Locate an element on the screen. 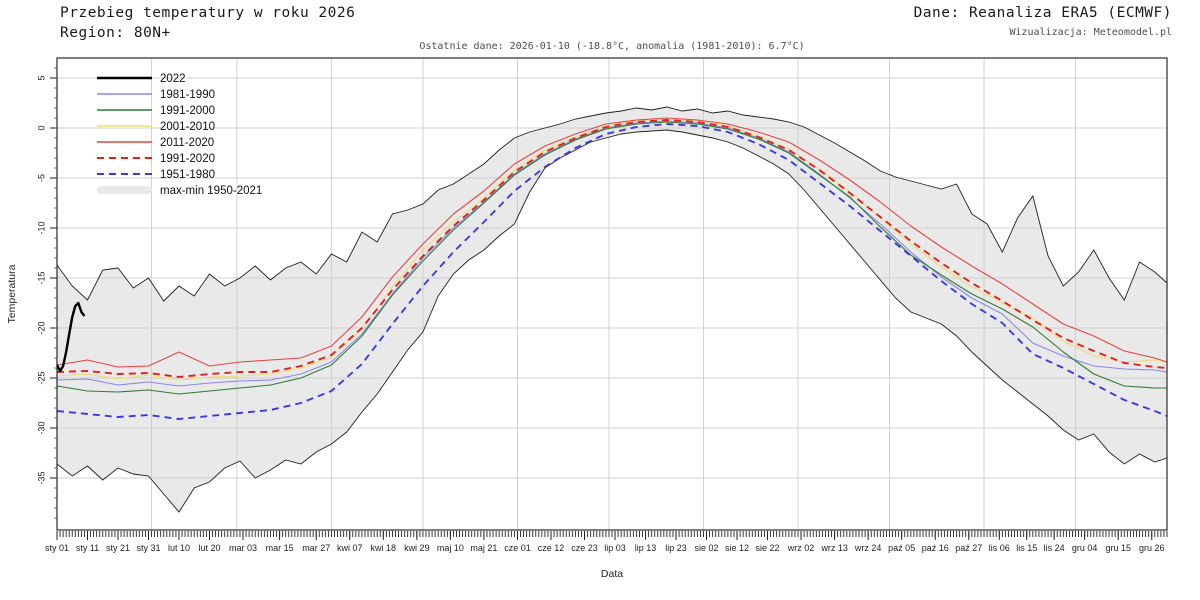 This screenshot has width=1200, height=600. page-title: Przebieg temperatury w roku 2026 is located at coordinates (208, 13).